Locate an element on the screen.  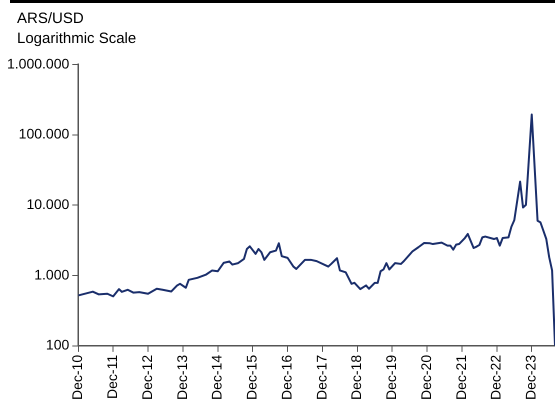
chart-title: ARS/USD is located at coordinates (51, 19).